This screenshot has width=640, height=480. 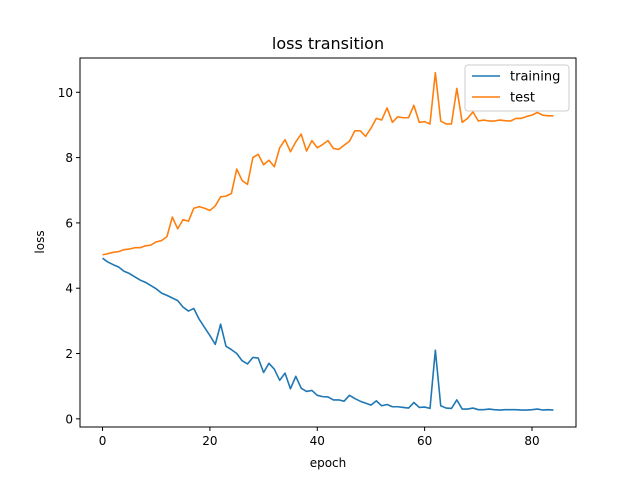 I want to click on y-tick-label: 8, so click(x=69, y=158).